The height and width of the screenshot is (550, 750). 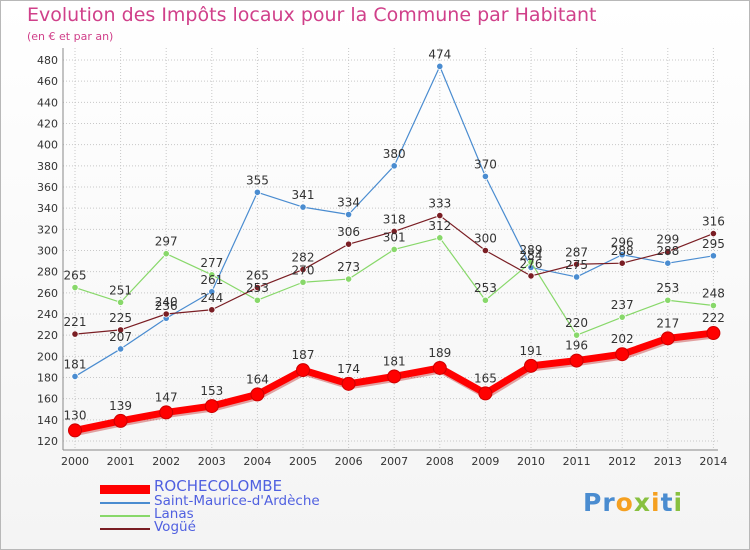 What do you see at coordinates (622, 461) in the screenshot?
I see `x-tick-label: 2012` at bounding box center [622, 461].